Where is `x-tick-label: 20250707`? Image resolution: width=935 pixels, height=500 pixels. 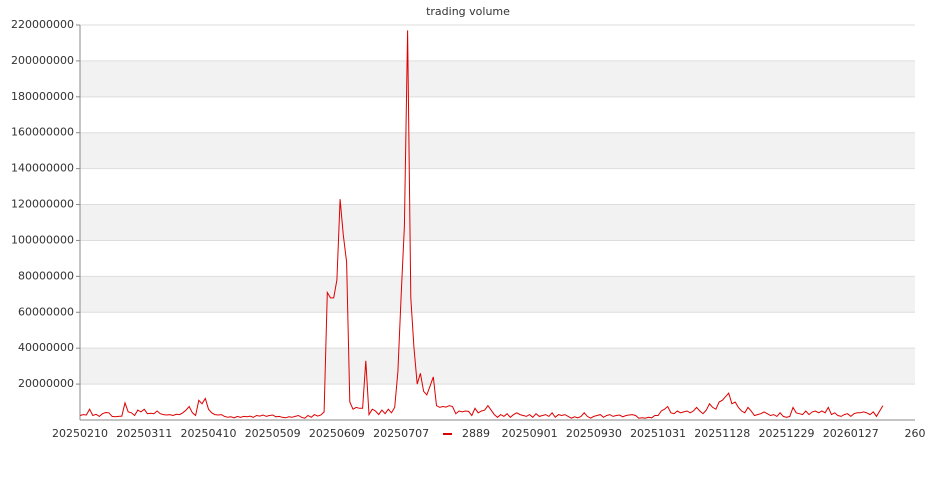 x-tick-label: 20250707 is located at coordinates (401, 433).